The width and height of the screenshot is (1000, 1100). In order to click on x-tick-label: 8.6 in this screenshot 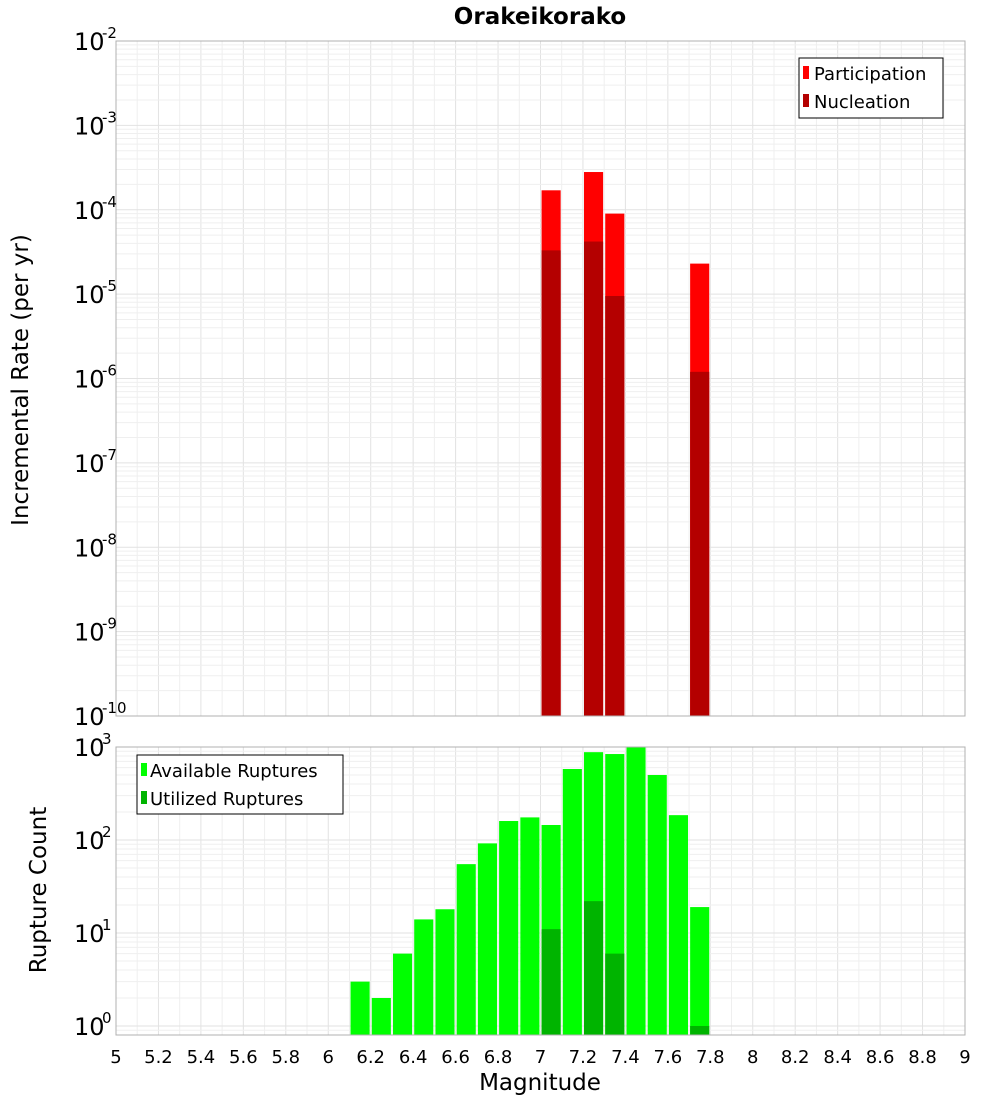, I will do `click(880, 1057)`.